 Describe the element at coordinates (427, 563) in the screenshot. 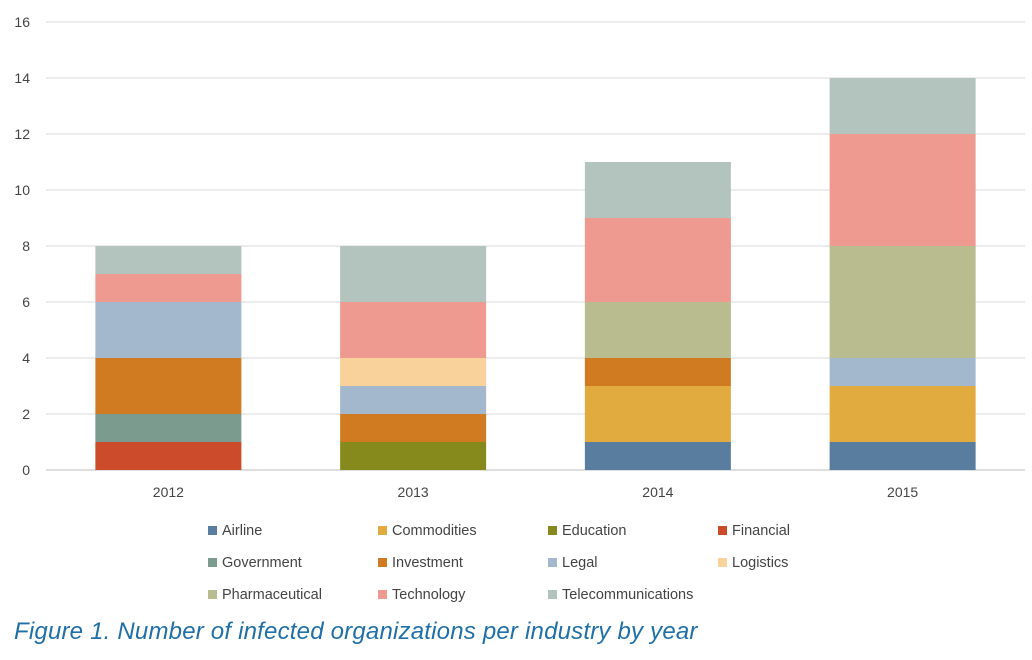

I see `legend-label-investment: Investment` at that location.